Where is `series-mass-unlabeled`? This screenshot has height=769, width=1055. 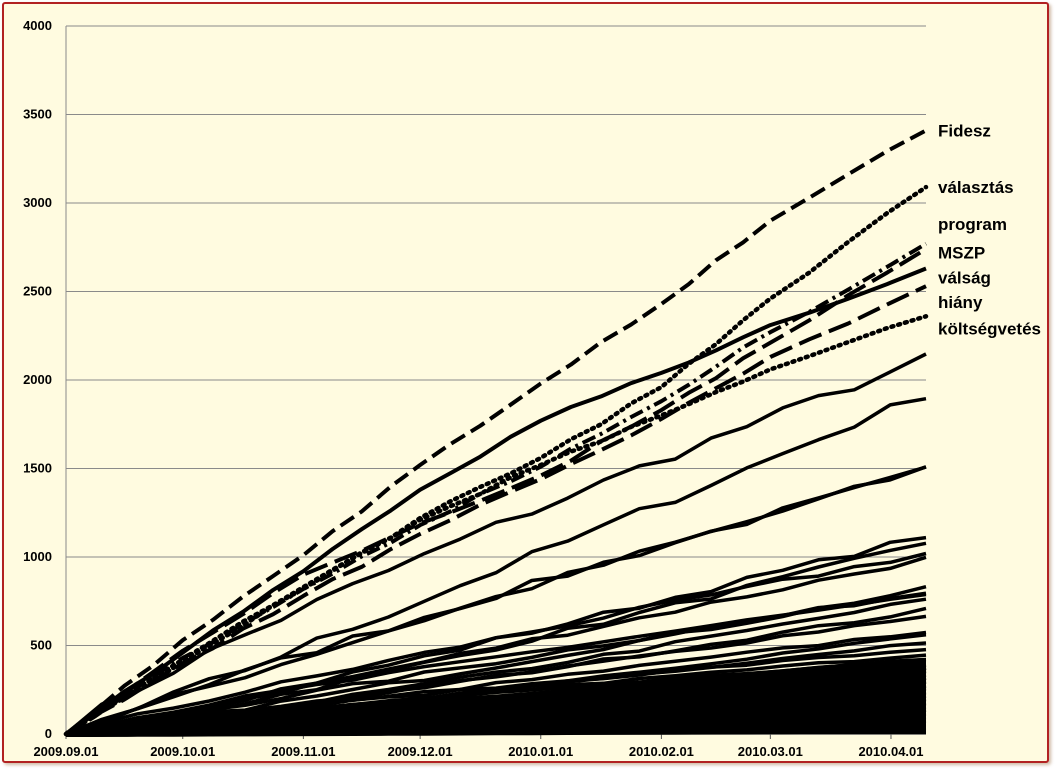
series-mass-unlabeled is located at coordinates (496, 695).